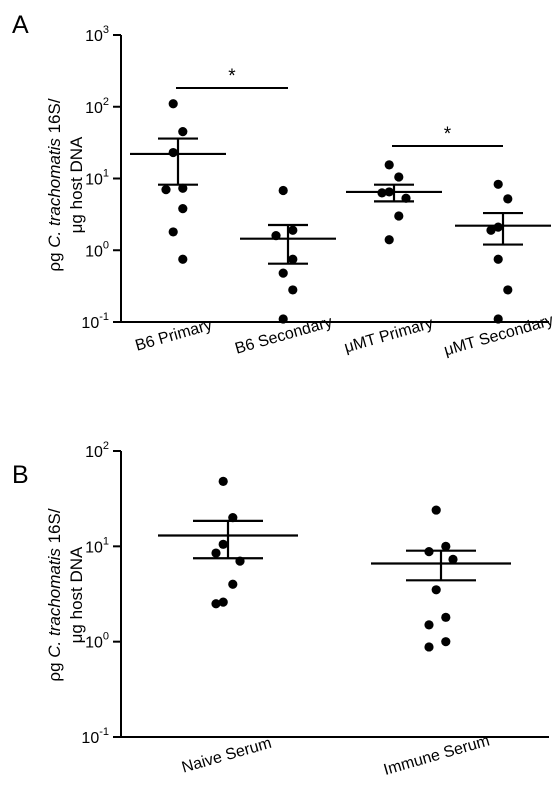  What do you see at coordinates (394, 202) in the screenshot?
I see `group-mt-primary` at bounding box center [394, 202].